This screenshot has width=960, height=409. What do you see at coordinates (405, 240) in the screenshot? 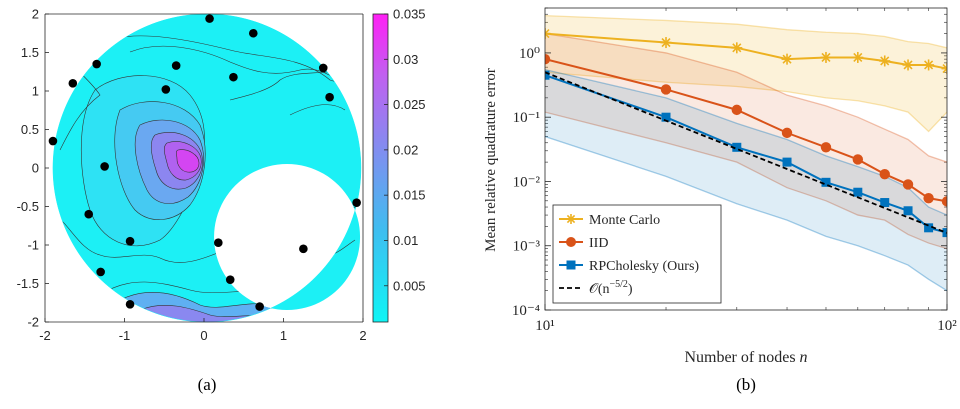
I see `colorbar-tick-label: 0.01` at bounding box center [405, 240].